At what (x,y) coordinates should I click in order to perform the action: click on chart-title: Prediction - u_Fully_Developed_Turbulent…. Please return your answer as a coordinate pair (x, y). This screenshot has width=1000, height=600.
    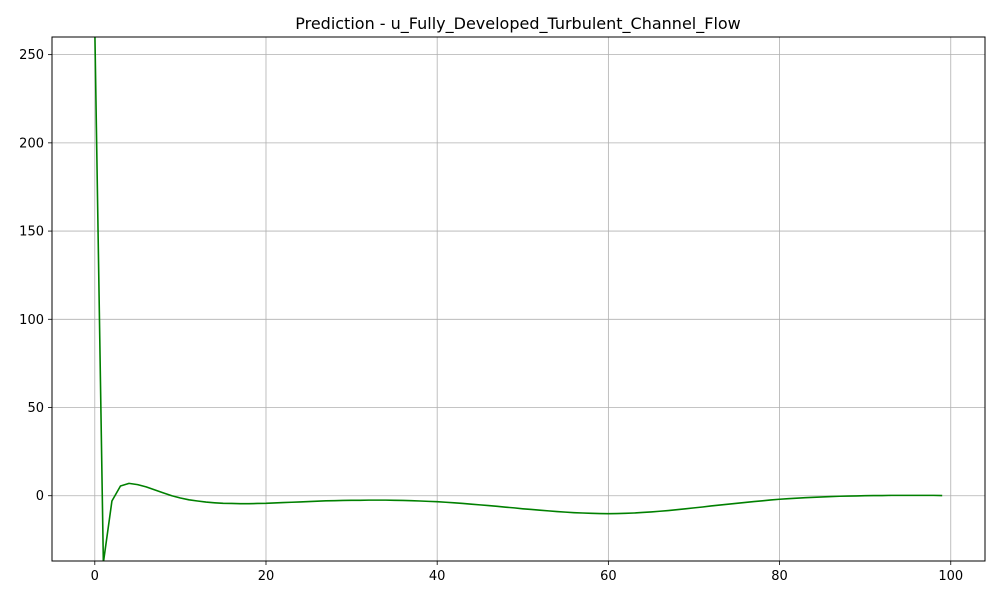
    Looking at the image, I should click on (518, 24).